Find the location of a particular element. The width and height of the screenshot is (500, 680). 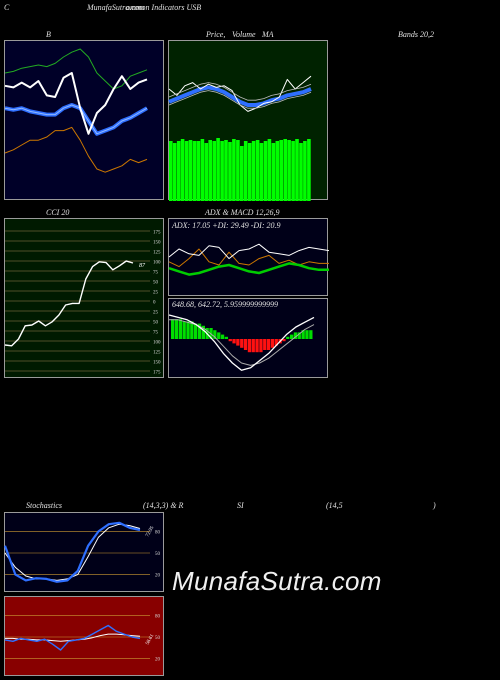

rsi-params-close: ) is located at coordinates (434, 505).